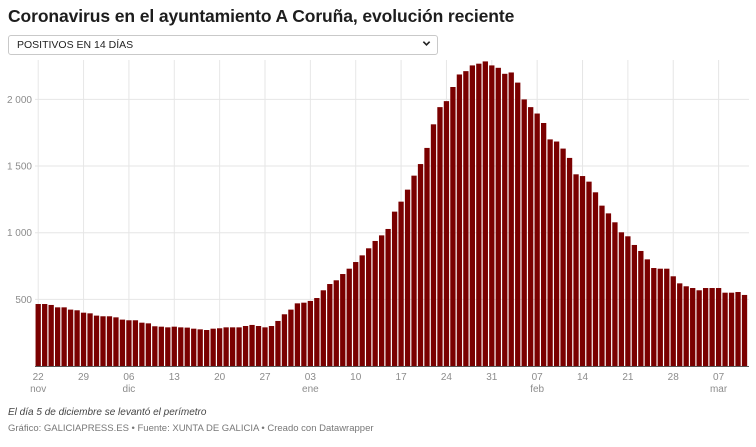 This screenshot has height=447, width=756. What do you see at coordinates (19, 100) in the screenshot?
I see `y-tick-label: 2 000` at bounding box center [19, 100].